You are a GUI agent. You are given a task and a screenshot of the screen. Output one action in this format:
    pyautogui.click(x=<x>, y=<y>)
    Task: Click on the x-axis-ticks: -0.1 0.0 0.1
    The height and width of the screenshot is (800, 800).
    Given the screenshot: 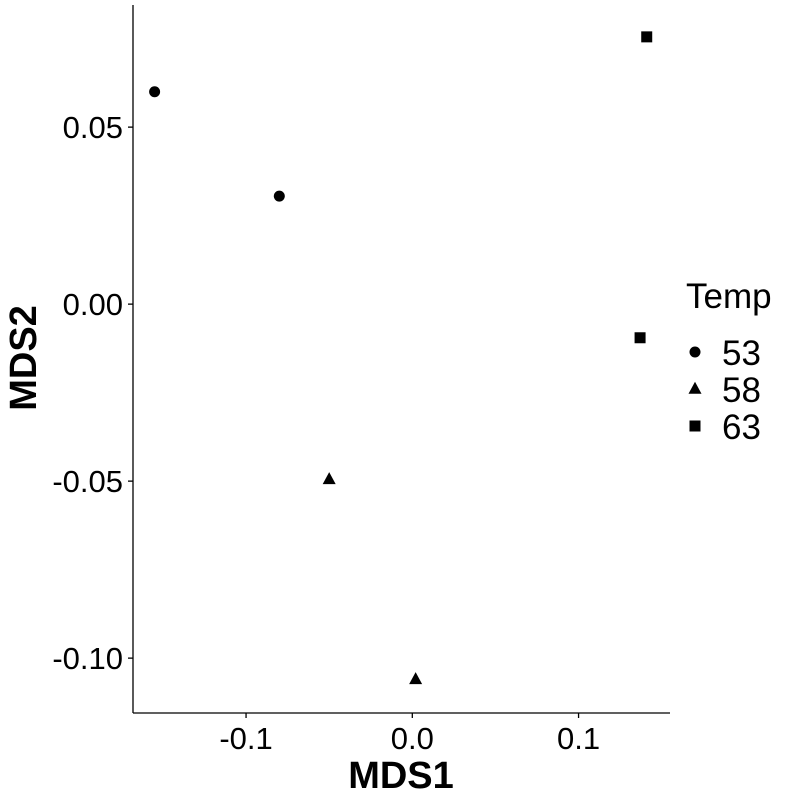 What is the action you would take?
    pyautogui.click(x=409, y=734)
    